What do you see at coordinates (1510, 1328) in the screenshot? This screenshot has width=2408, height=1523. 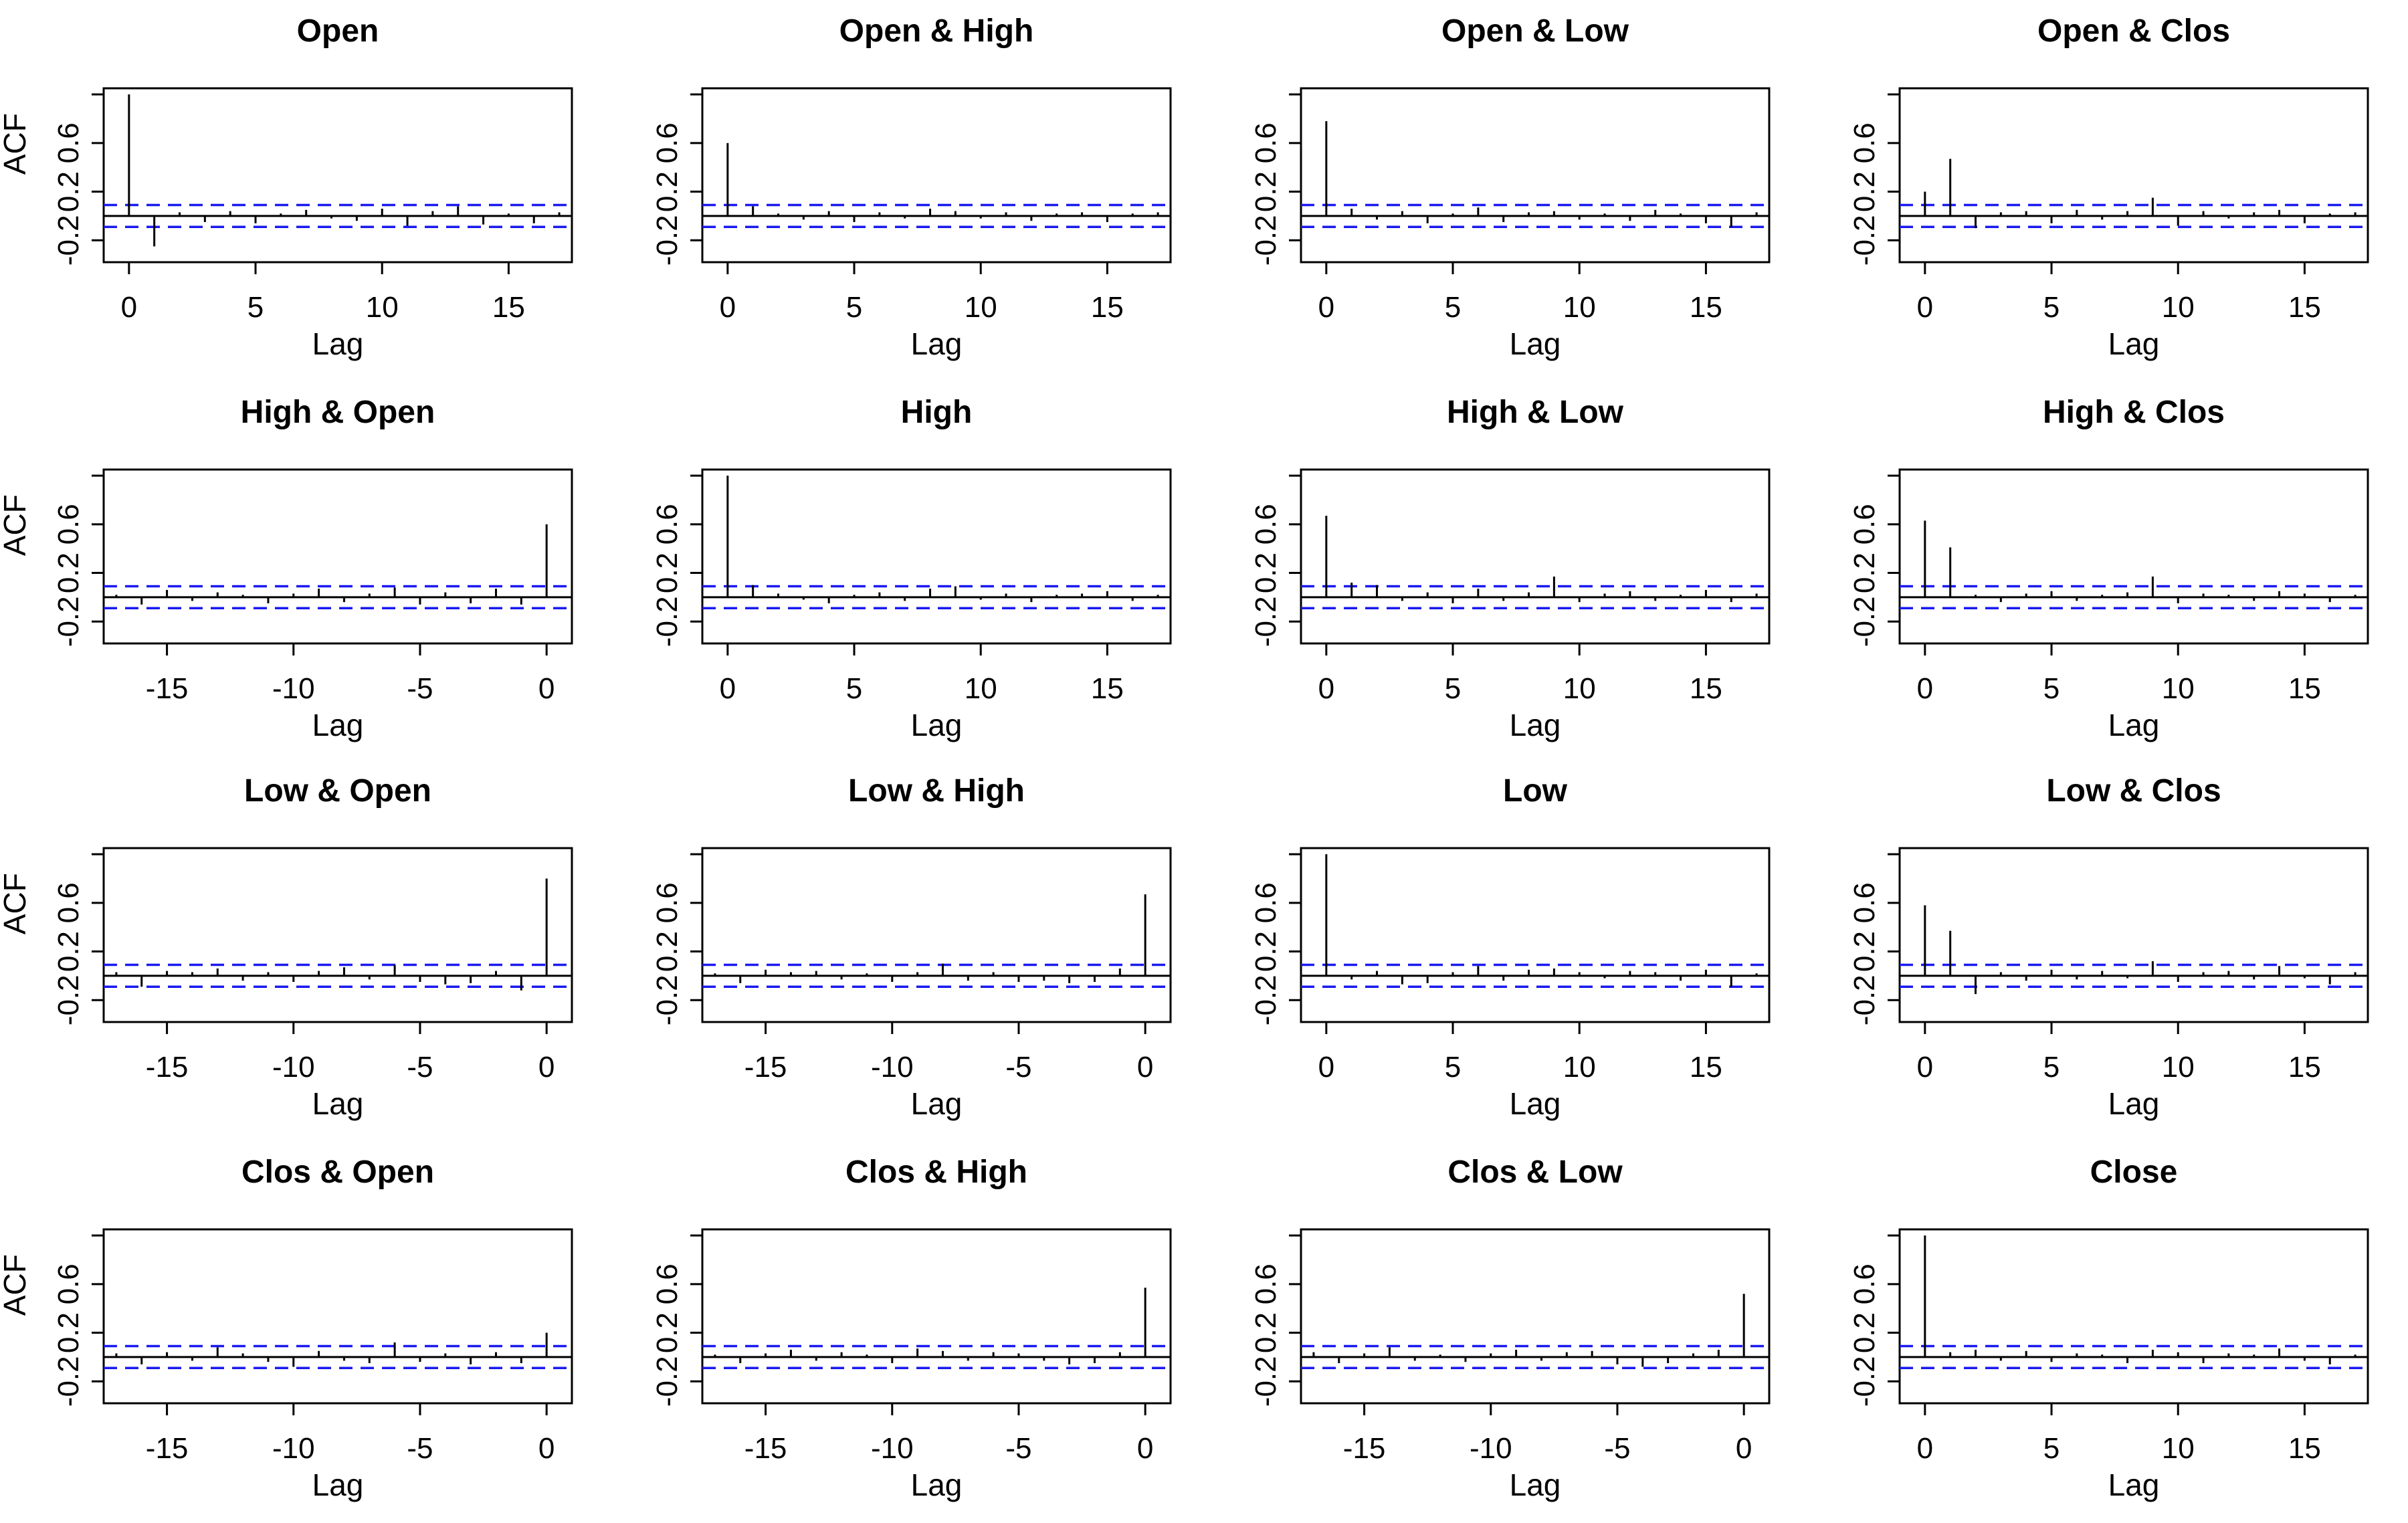 I see `acf-panel: Clos & Low -15 -10 -5 0 Lag -0.20.2 0.6` at bounding box center [1510, 1328].